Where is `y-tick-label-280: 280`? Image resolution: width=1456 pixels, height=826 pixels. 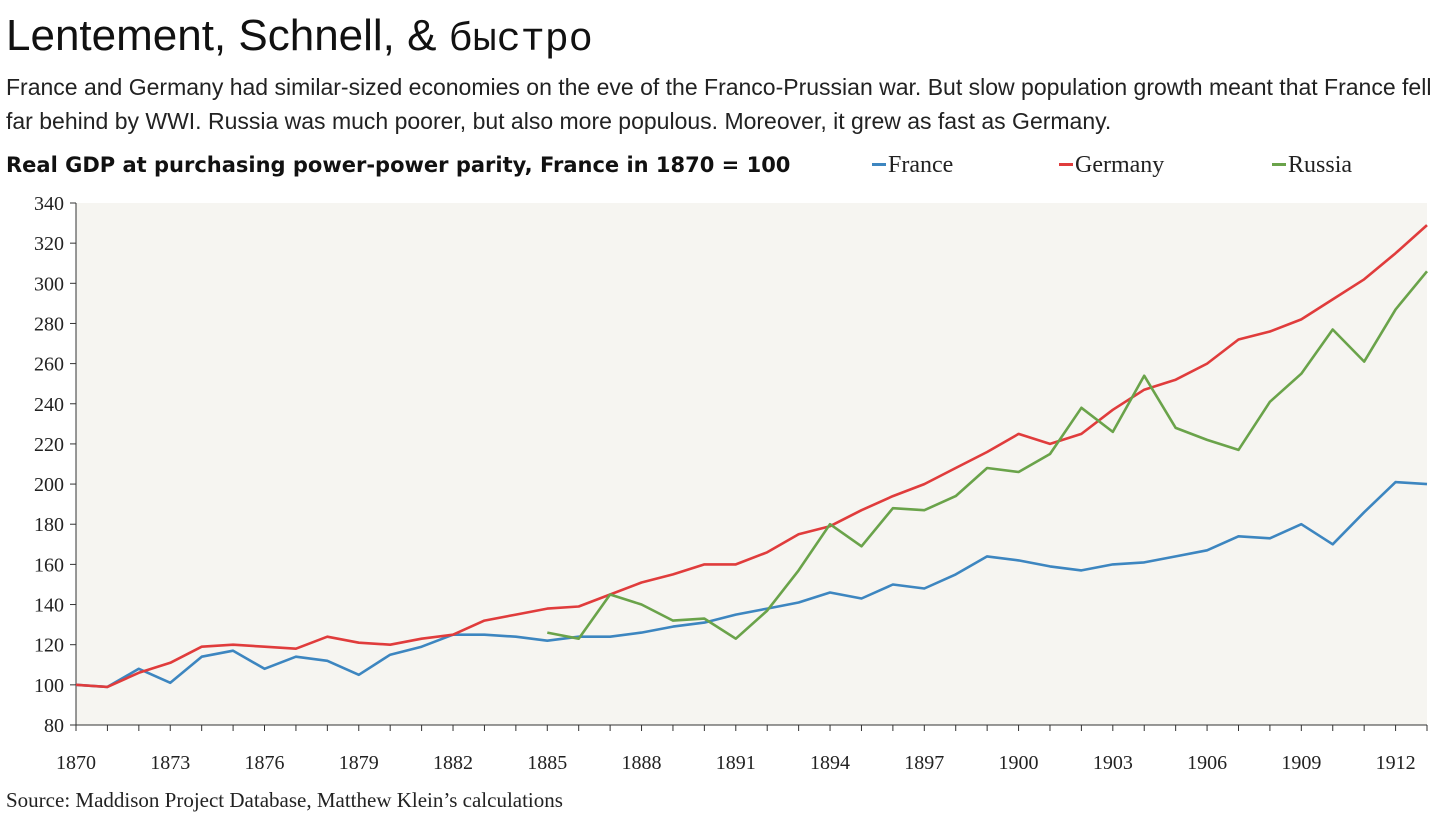 y-tick-label-280: 280 is located at coordinates (49, 324).